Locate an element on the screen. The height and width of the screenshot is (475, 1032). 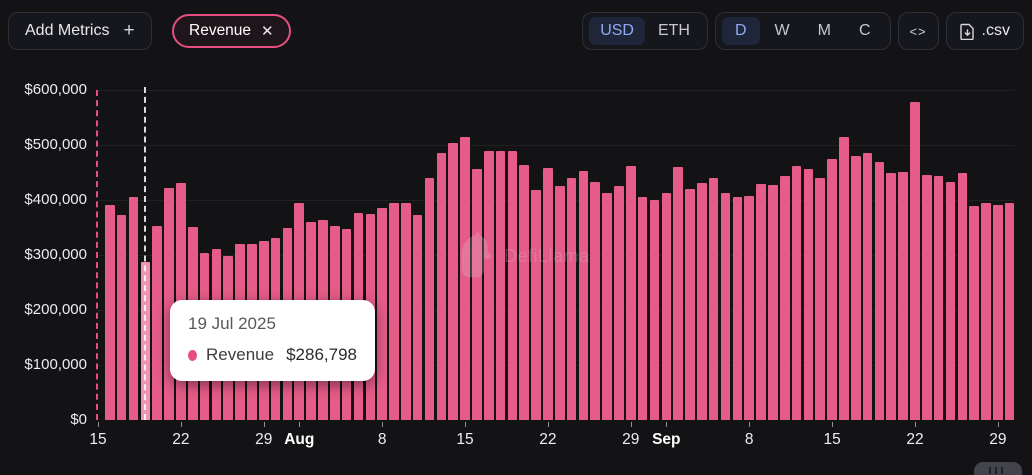
x-axis-label: 15 is located at coordinates (832, 439).